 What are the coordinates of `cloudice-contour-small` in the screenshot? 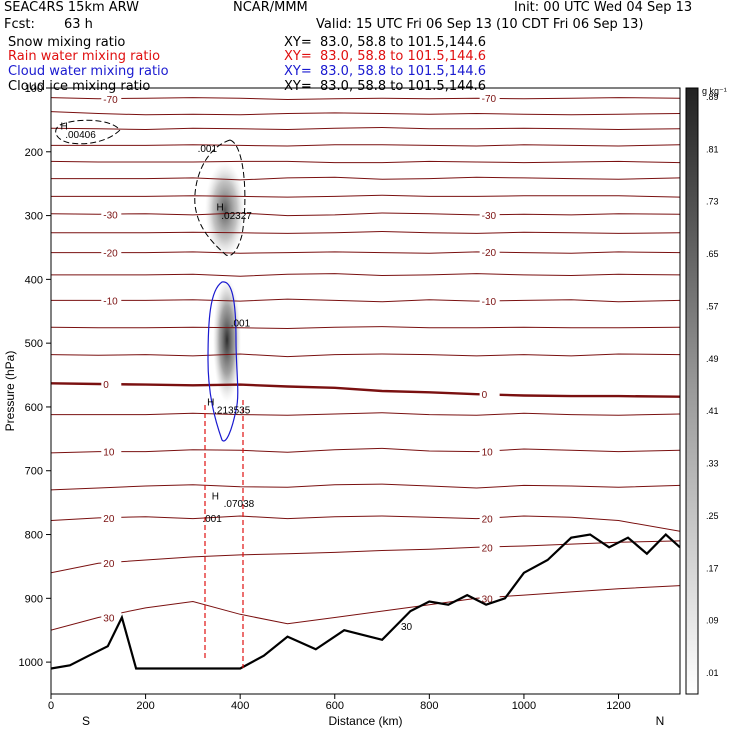 It's located at (88, 132).